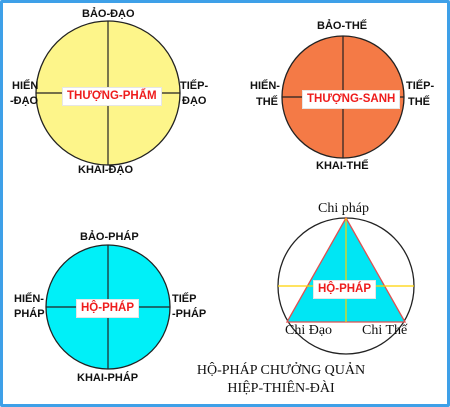 The width and height of the screenshot is (450, 407). I want to click on circle-the-left-label-1: HIẾN-, so click(265, 86).